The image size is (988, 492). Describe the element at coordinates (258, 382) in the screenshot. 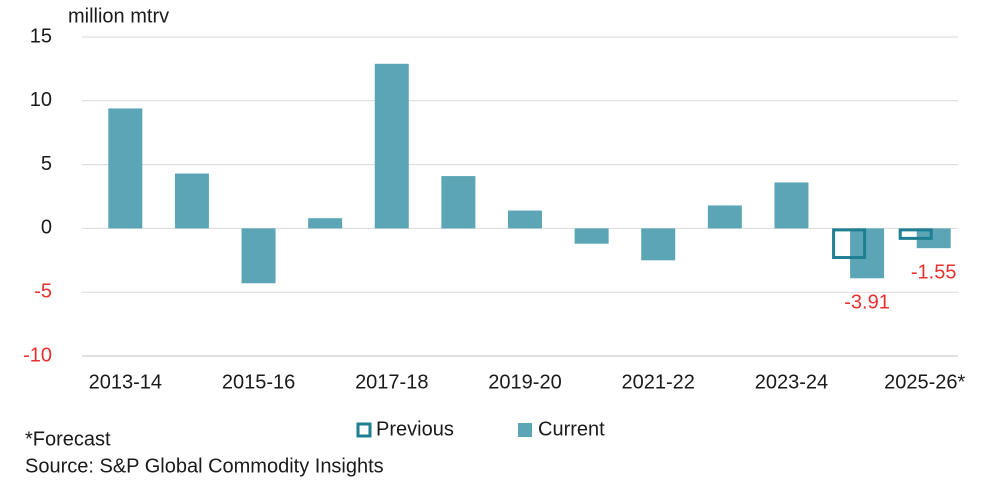

I see `x-tick-label: 2015-16` at that location.